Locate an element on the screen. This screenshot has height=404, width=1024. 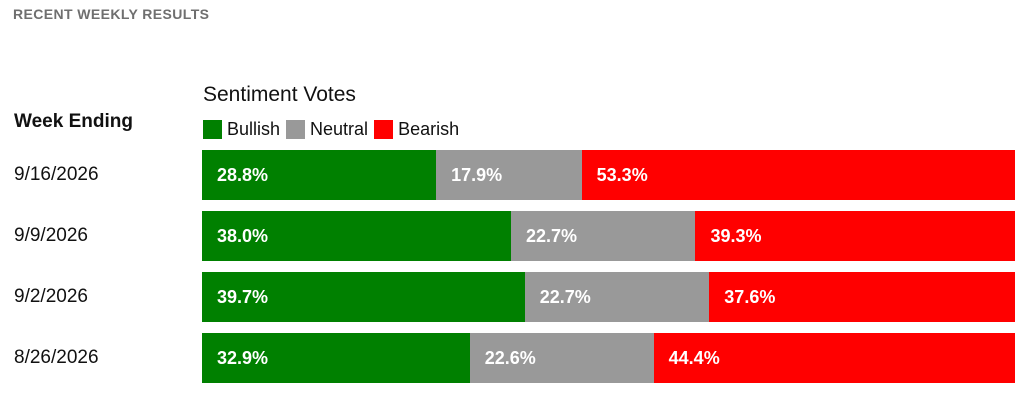
legend-item-bearish: Bearish is located at coordinates (416, 129).